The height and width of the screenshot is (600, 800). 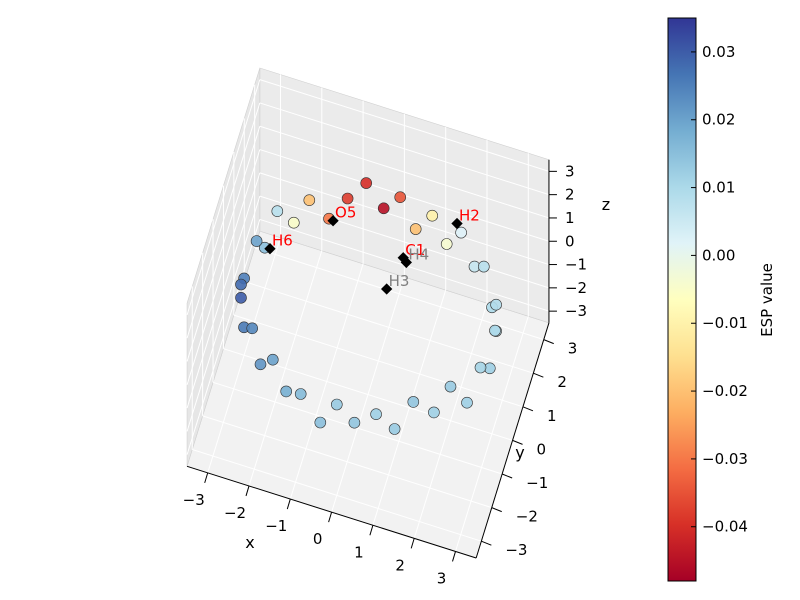 I want to click on atom-label: H2, so click(x=469, y=216).